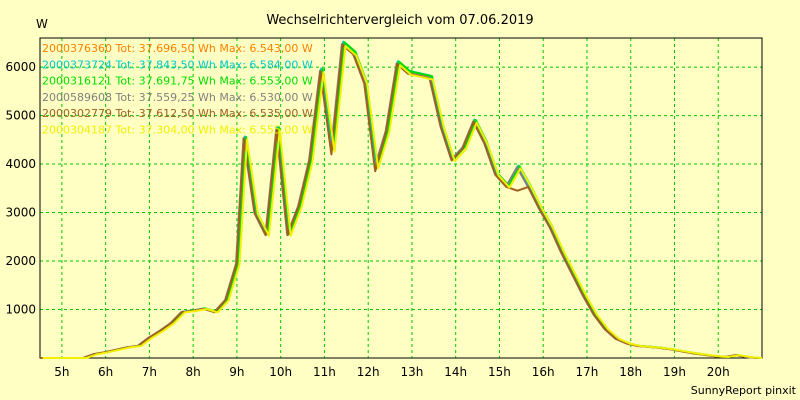 This screenshot has height=400, width=800. What do you see at coordinates (105, 372) in the screenshot?
I see `x-tick-label: 6h` at bounding box center [105, 372].